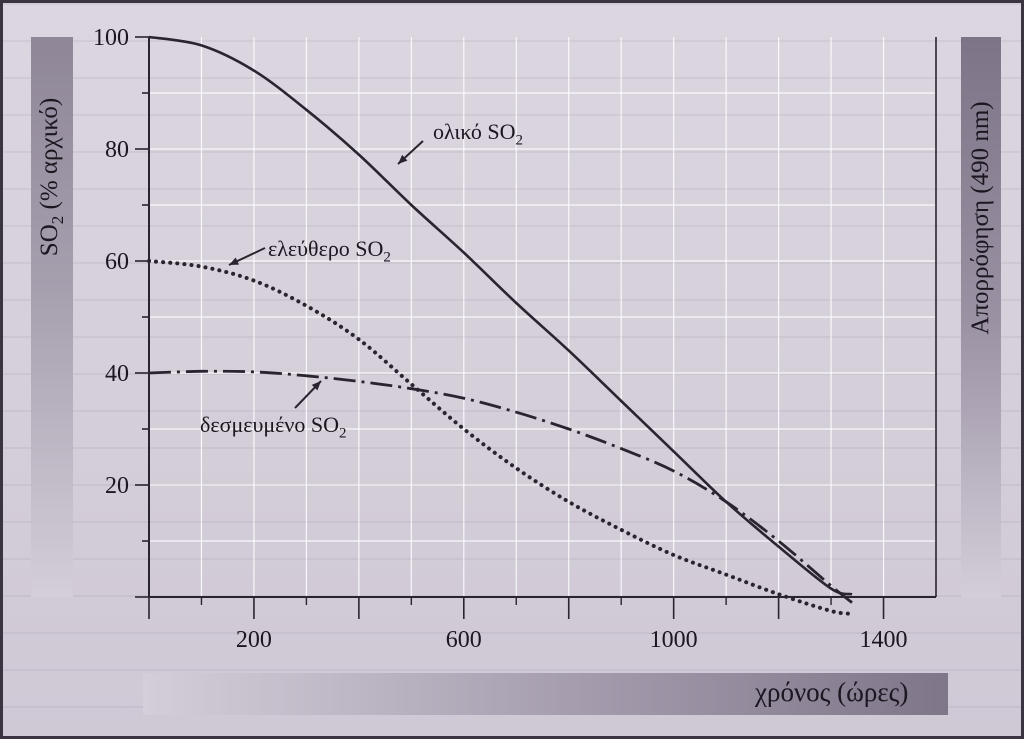 The width and height of the screenshot is (1024, 739). I want to click on y-tick-label: 60, so click(117, 262).